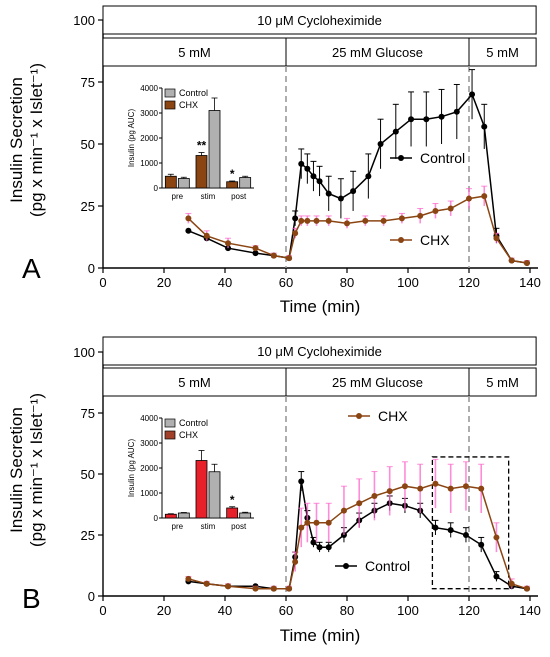 This screenshot has width=550, height=657. Describe the element at coordinates (442, 158) in the screenshot. I see `legend-label-control: Control` at that location.